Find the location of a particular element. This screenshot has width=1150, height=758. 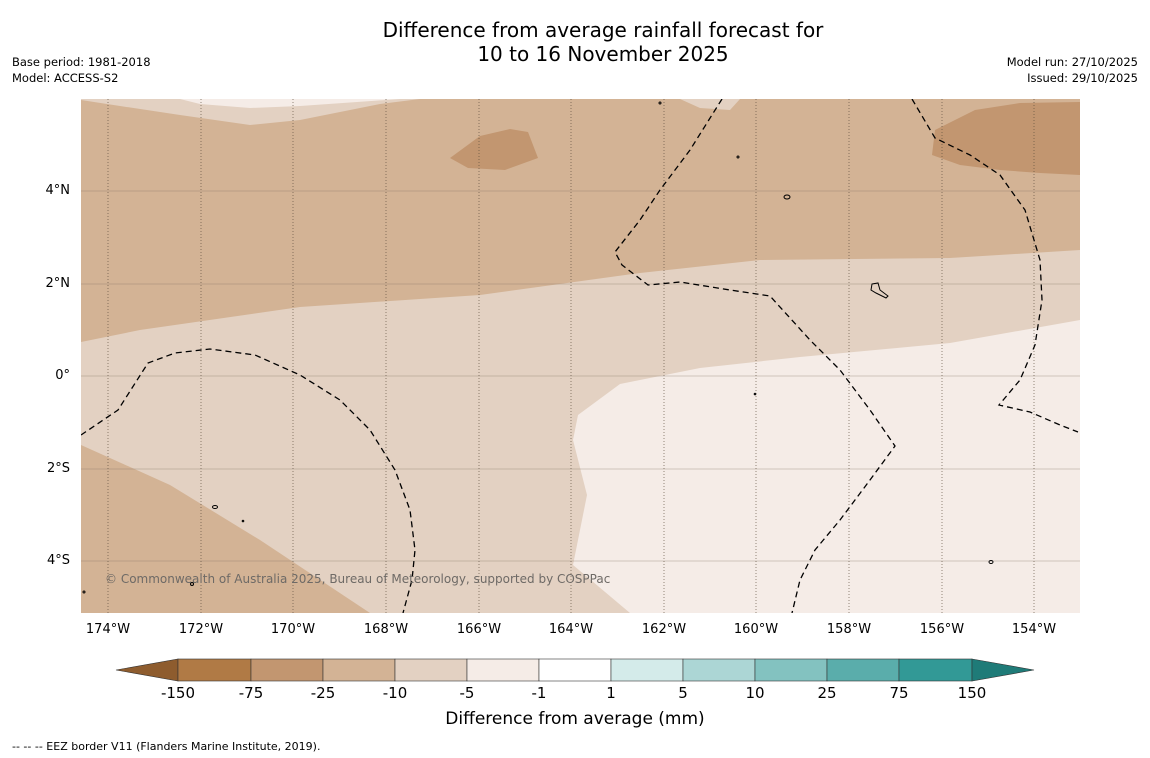

anomaly-region-top-lighter is located at coordinates (290, 103).